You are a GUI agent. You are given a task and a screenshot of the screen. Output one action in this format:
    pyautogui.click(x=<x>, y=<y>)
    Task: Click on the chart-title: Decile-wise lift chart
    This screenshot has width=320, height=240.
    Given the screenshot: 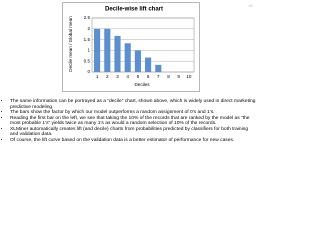 What is the action you would take?
    pyautogui.click(x=134, y=10)
    